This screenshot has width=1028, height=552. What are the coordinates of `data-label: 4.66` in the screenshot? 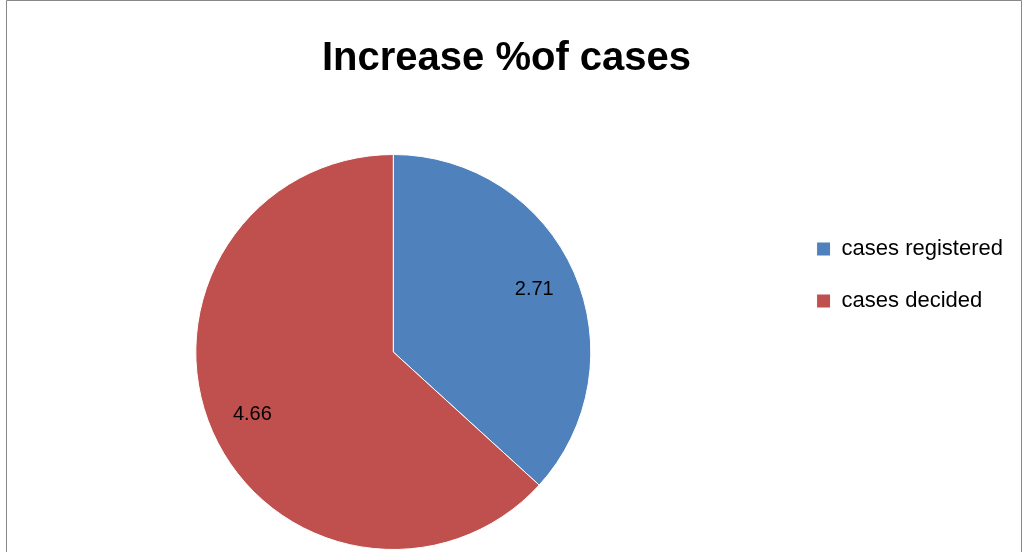 It's located at (252, 412).